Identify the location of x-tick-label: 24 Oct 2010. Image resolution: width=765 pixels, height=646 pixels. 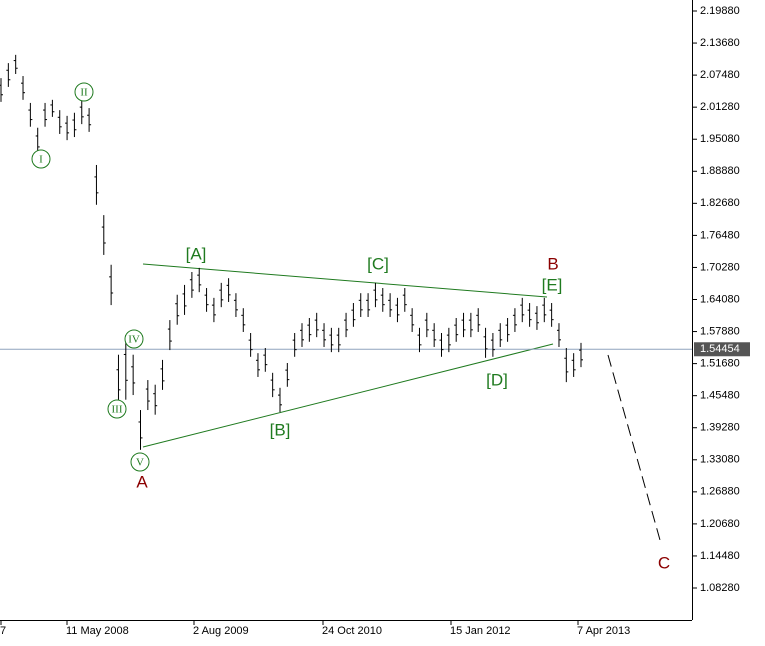
(352, 631).